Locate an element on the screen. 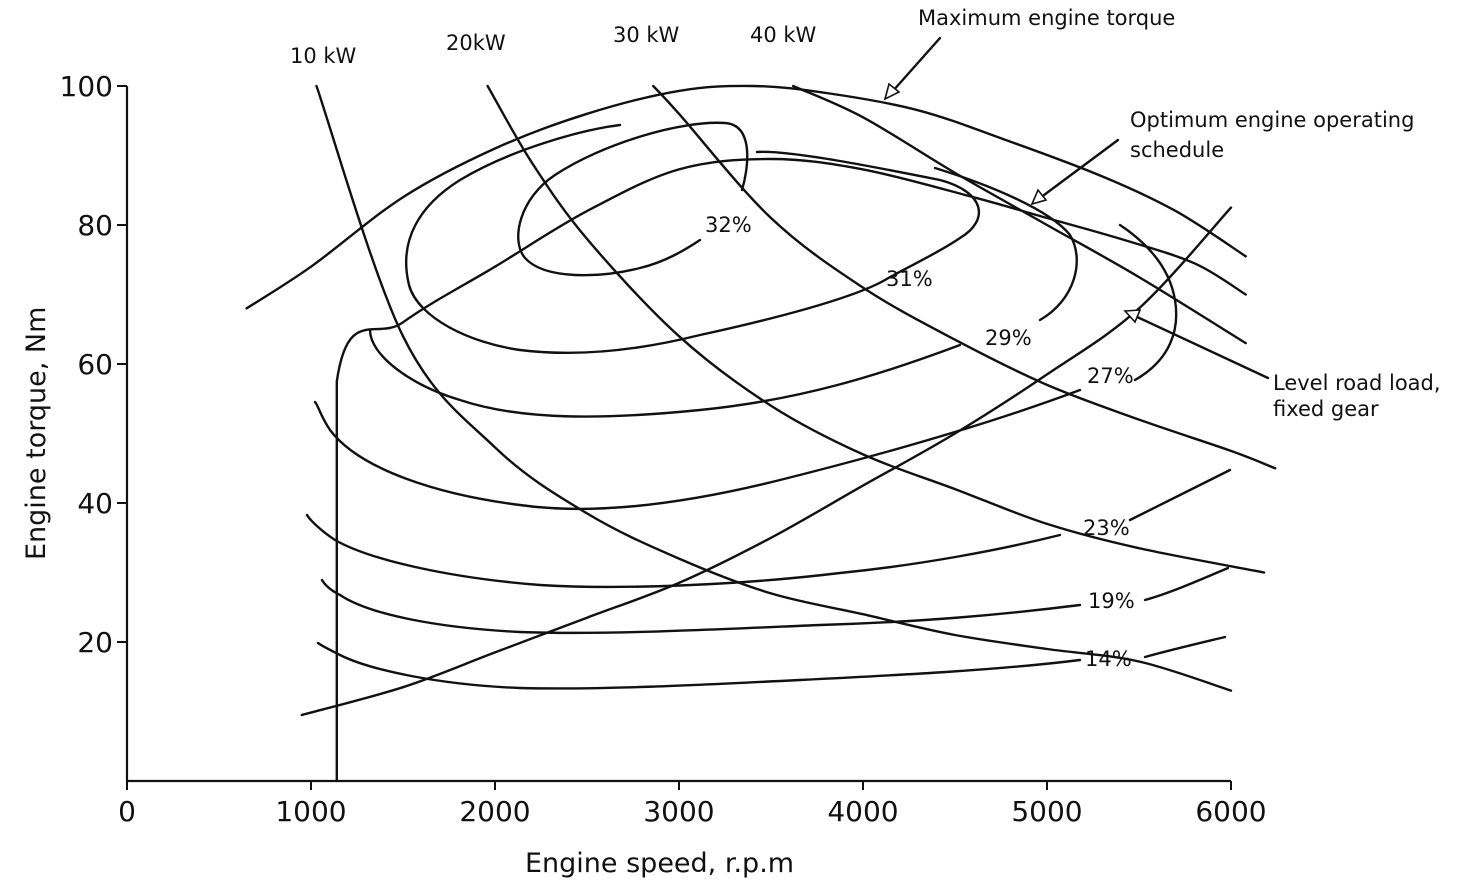  x-tick-label: 0 is located at coordinates (127, 811).